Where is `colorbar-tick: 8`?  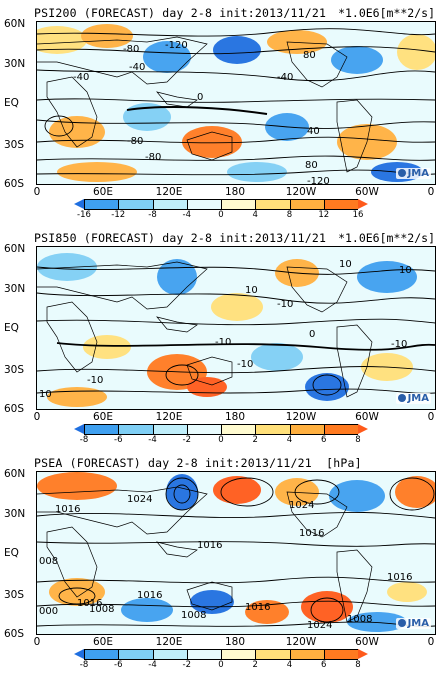
colorbar-tick: 8 is located at coordinates (358, 665).